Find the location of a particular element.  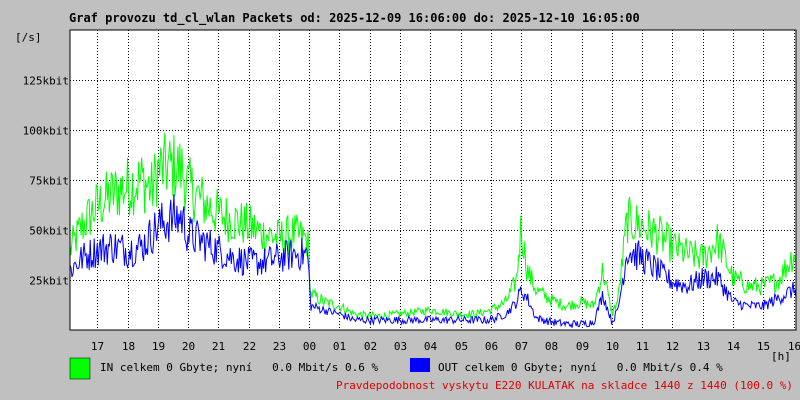

x-tick-label: 22 is located at coordinates (249, 346).